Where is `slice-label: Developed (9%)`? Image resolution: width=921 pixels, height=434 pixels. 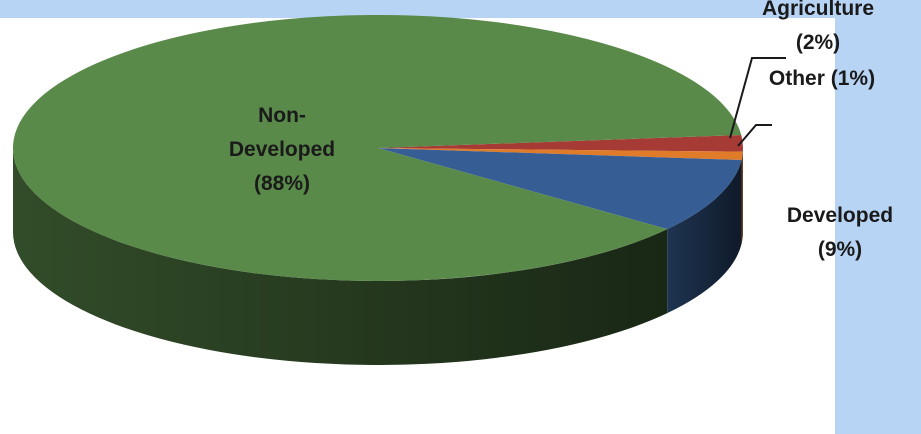
slice-label: Developed (9%) is located at coordinates (840, 232).